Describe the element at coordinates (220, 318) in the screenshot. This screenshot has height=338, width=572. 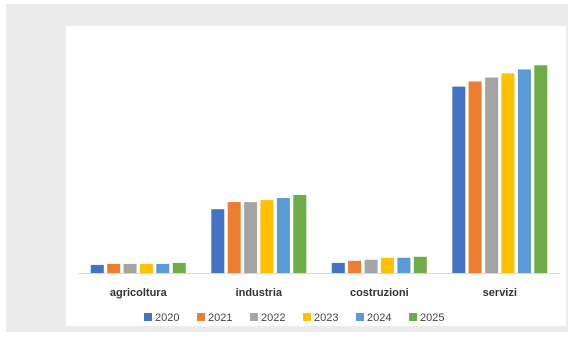
I see `legend-label-2021: 2021` at that location.